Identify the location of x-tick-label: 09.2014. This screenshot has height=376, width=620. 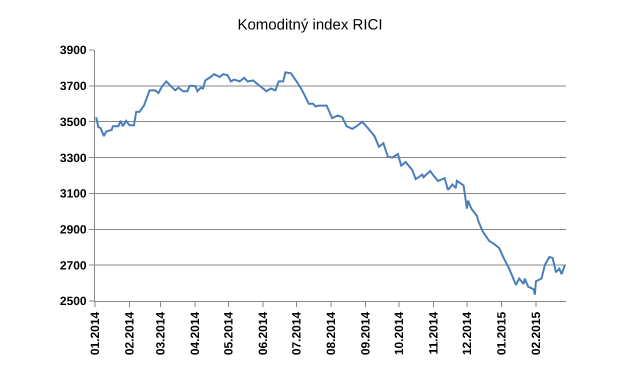
(365, 333).